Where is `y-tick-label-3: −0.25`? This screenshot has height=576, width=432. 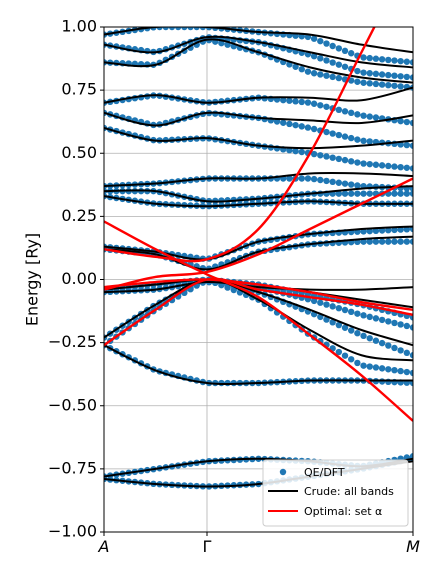 y-tick-label-3: −0.25 is located at coordinates (72, 341).